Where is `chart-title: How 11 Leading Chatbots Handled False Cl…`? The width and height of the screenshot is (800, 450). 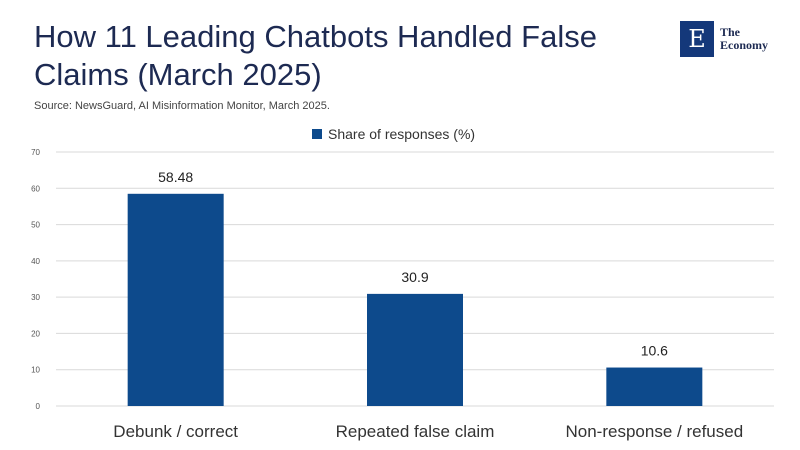
chart-title: How 11 Leading Chatbots Handled False Cl… is located at coordinates (315, 55).